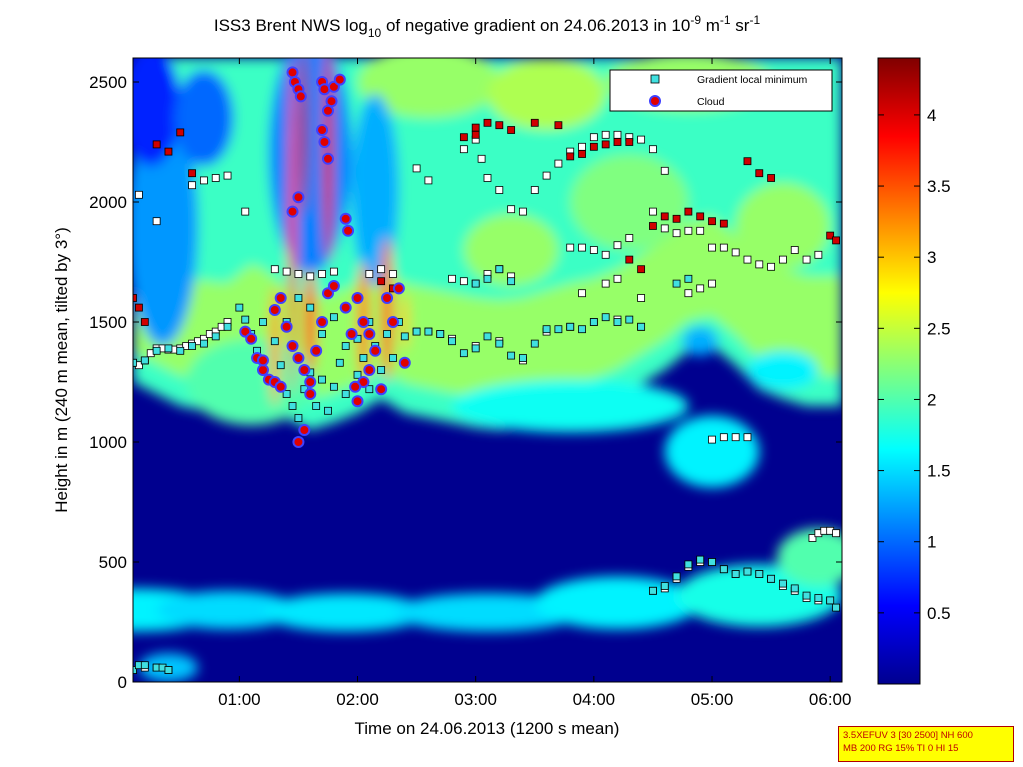 The width and height of the screenshot is (1023, 767). Describe the element at coordinates (931, 399) in the screenshot. I see `colorbar-tick-label: 2` at that location.